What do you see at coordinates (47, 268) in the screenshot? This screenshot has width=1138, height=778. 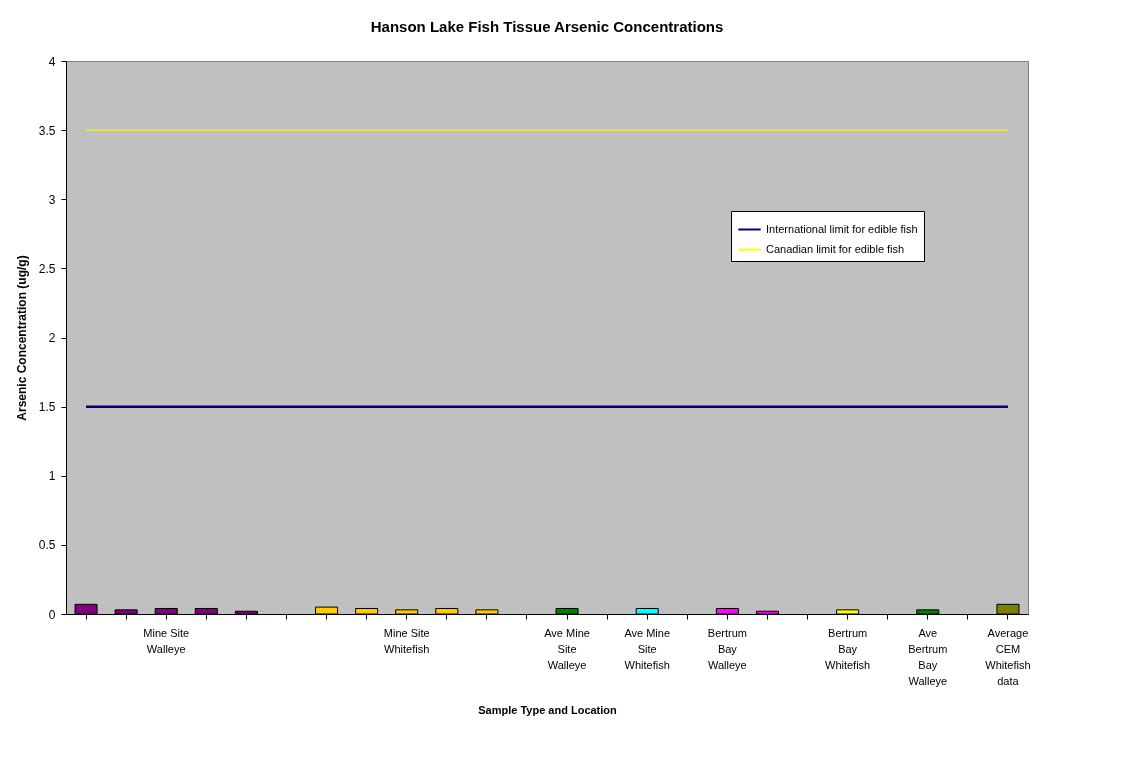 I see `y-tick-label: 2.5` at bounding box center [47, 268].